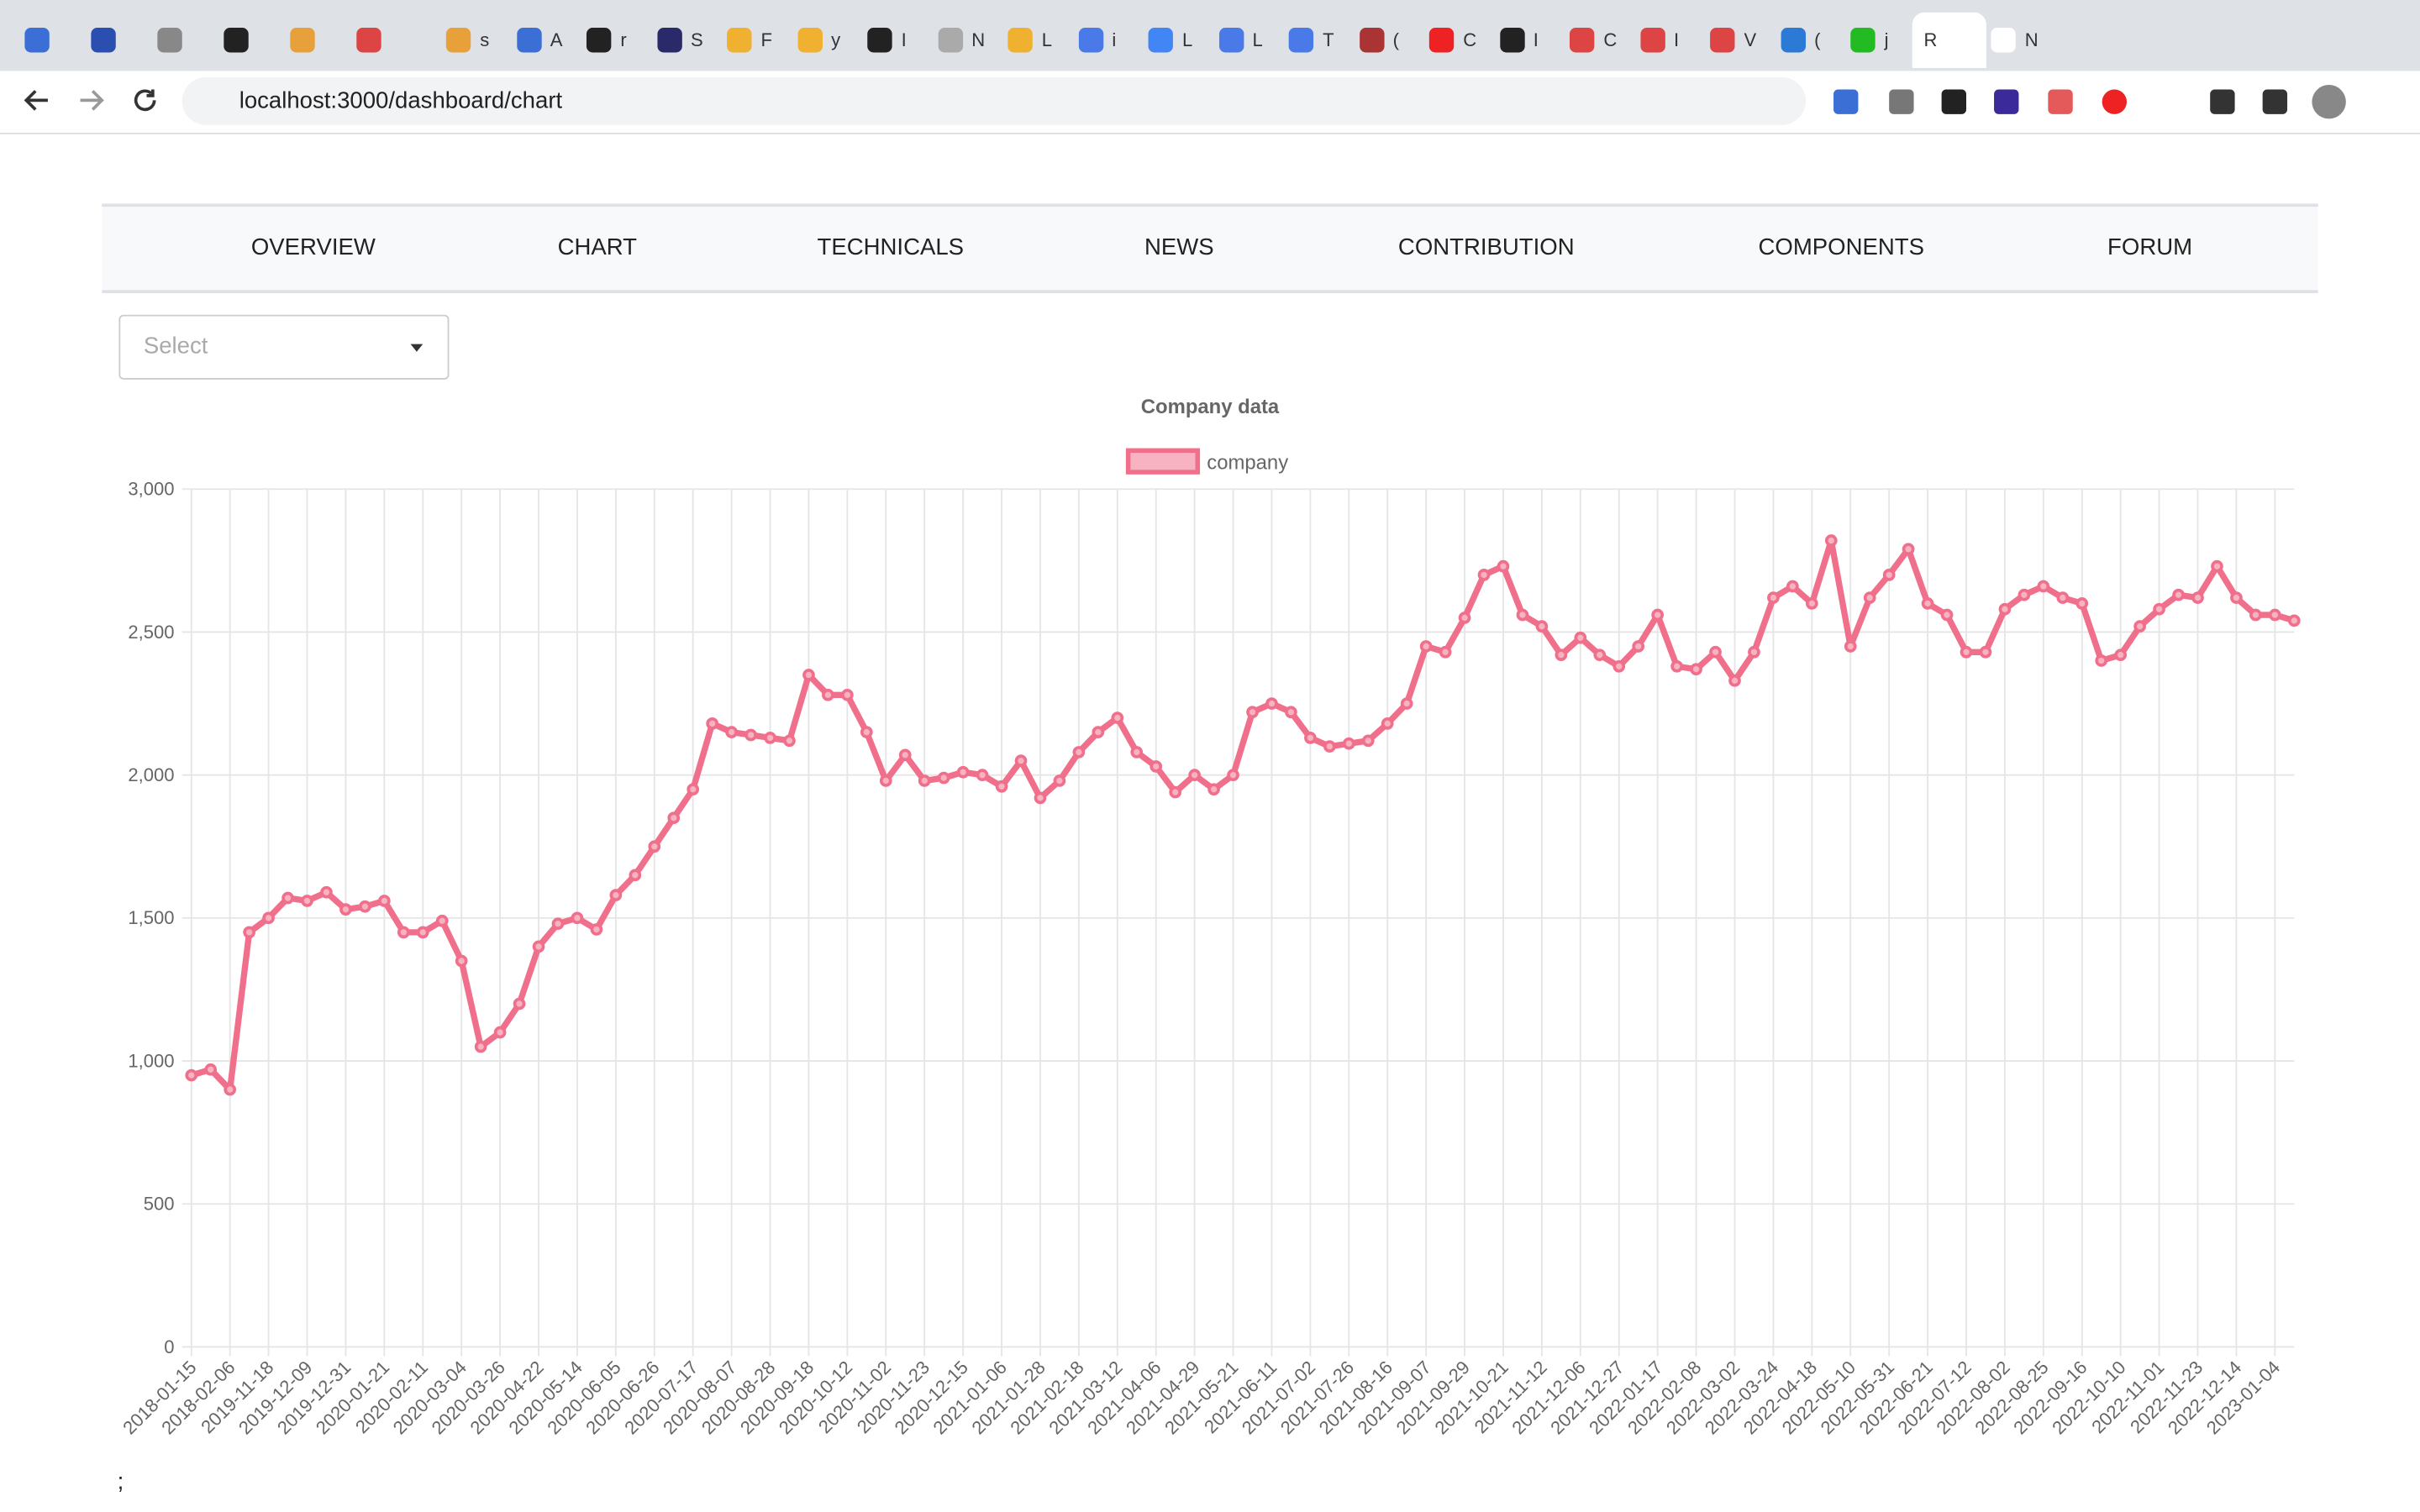 Image resolution: width=2420 pixels, height=1512 pixels. What do you see at coordinates (1471, 1397) in the screenshot?
I see `x-tick-label: 2021-10-21` at bounding box center [1471, 1397].